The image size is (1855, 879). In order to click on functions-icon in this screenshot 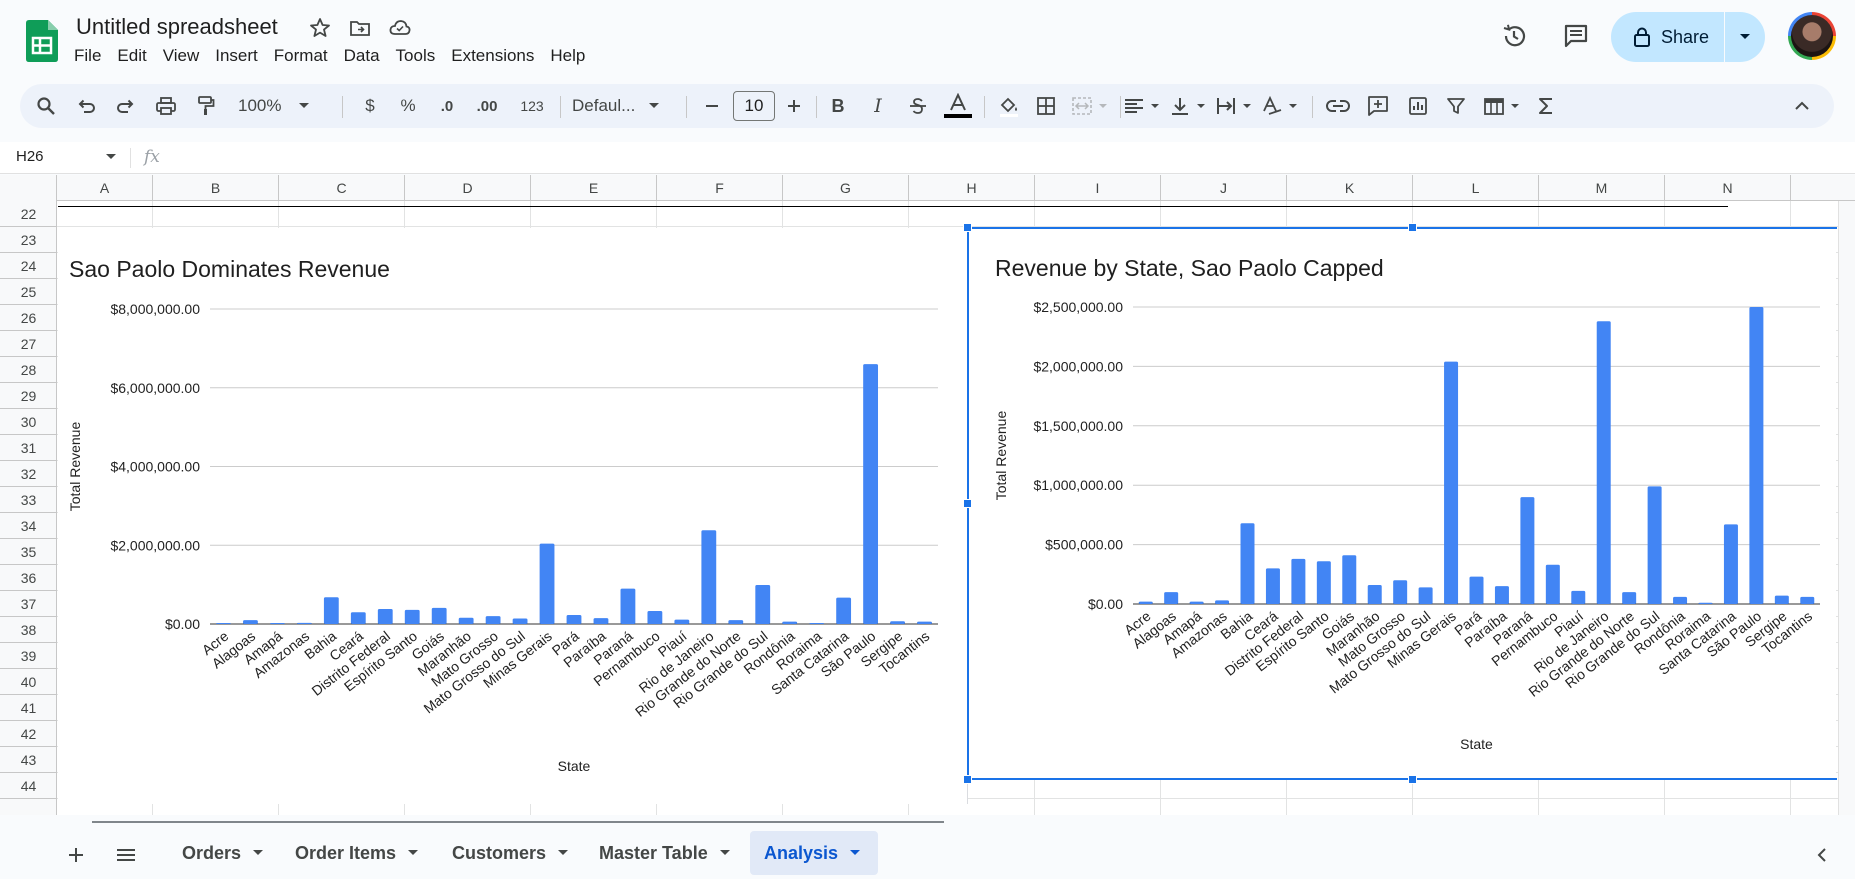, I will do `click(1546, 106)`.